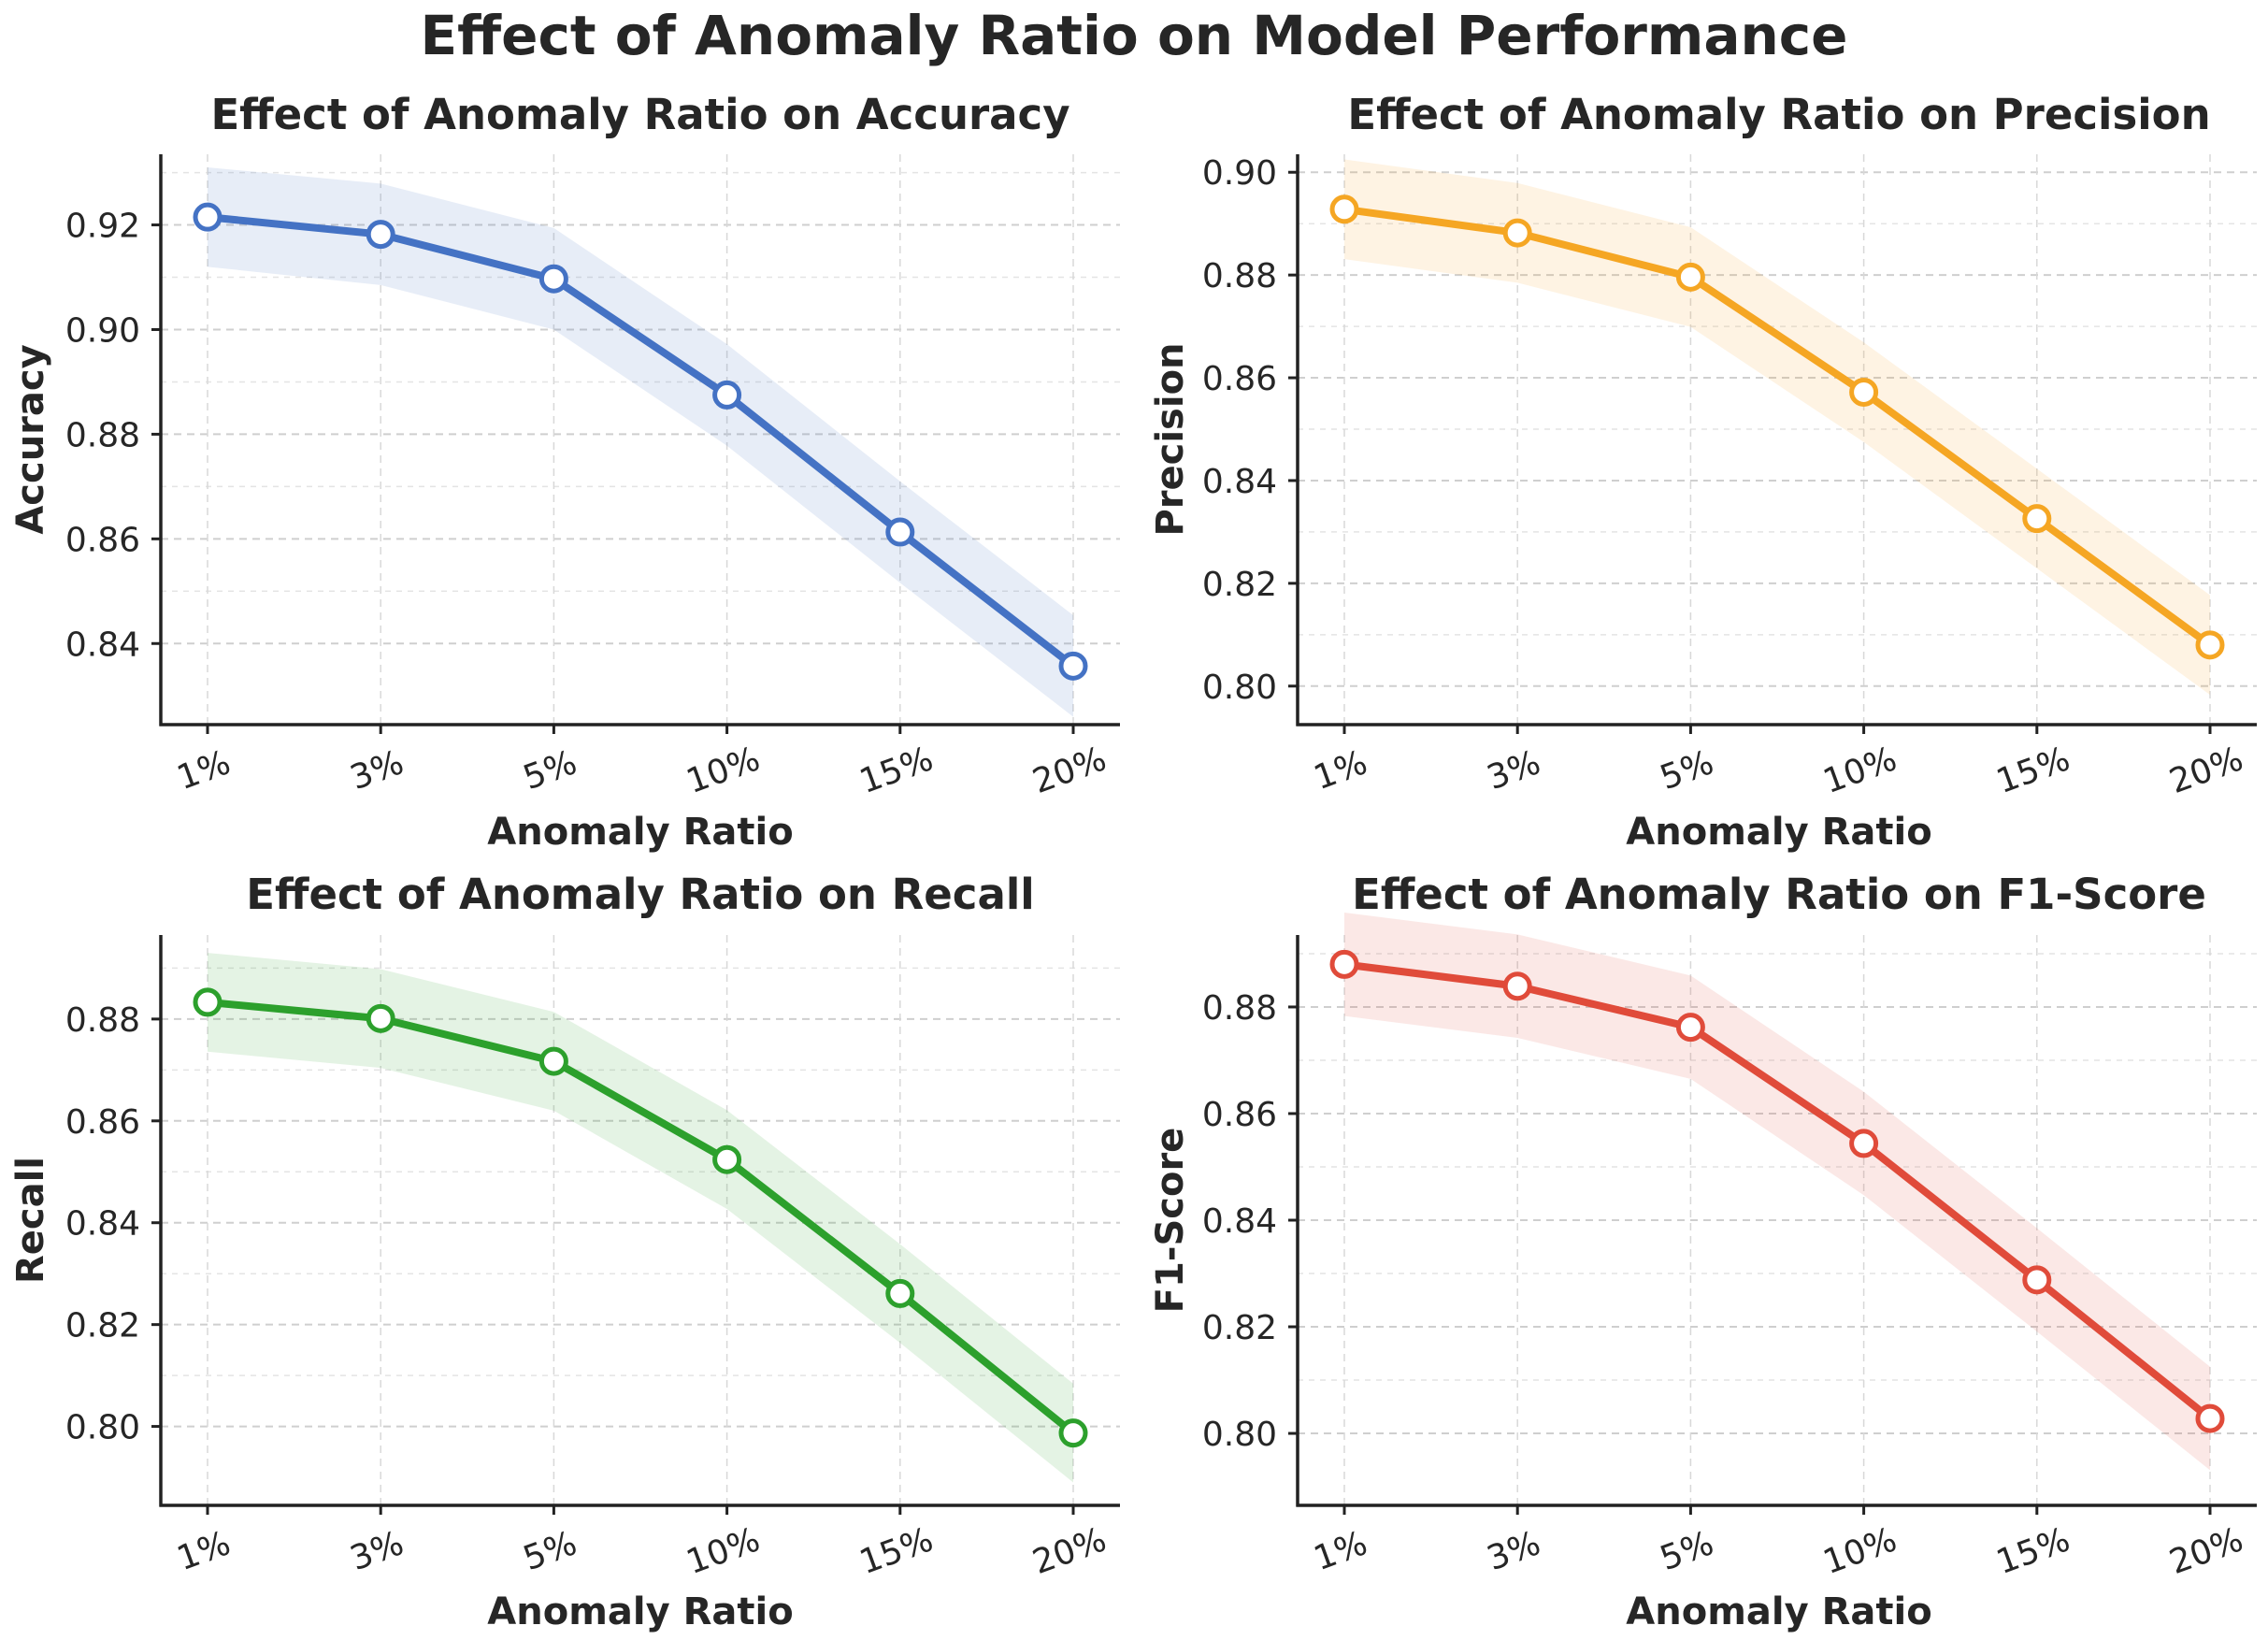 The image size is (2268, 1640). What do you see at coordinates (102, 227) in the screenshot?
I see `y-tick-label: 0.92` at bounding box center [102, 227].